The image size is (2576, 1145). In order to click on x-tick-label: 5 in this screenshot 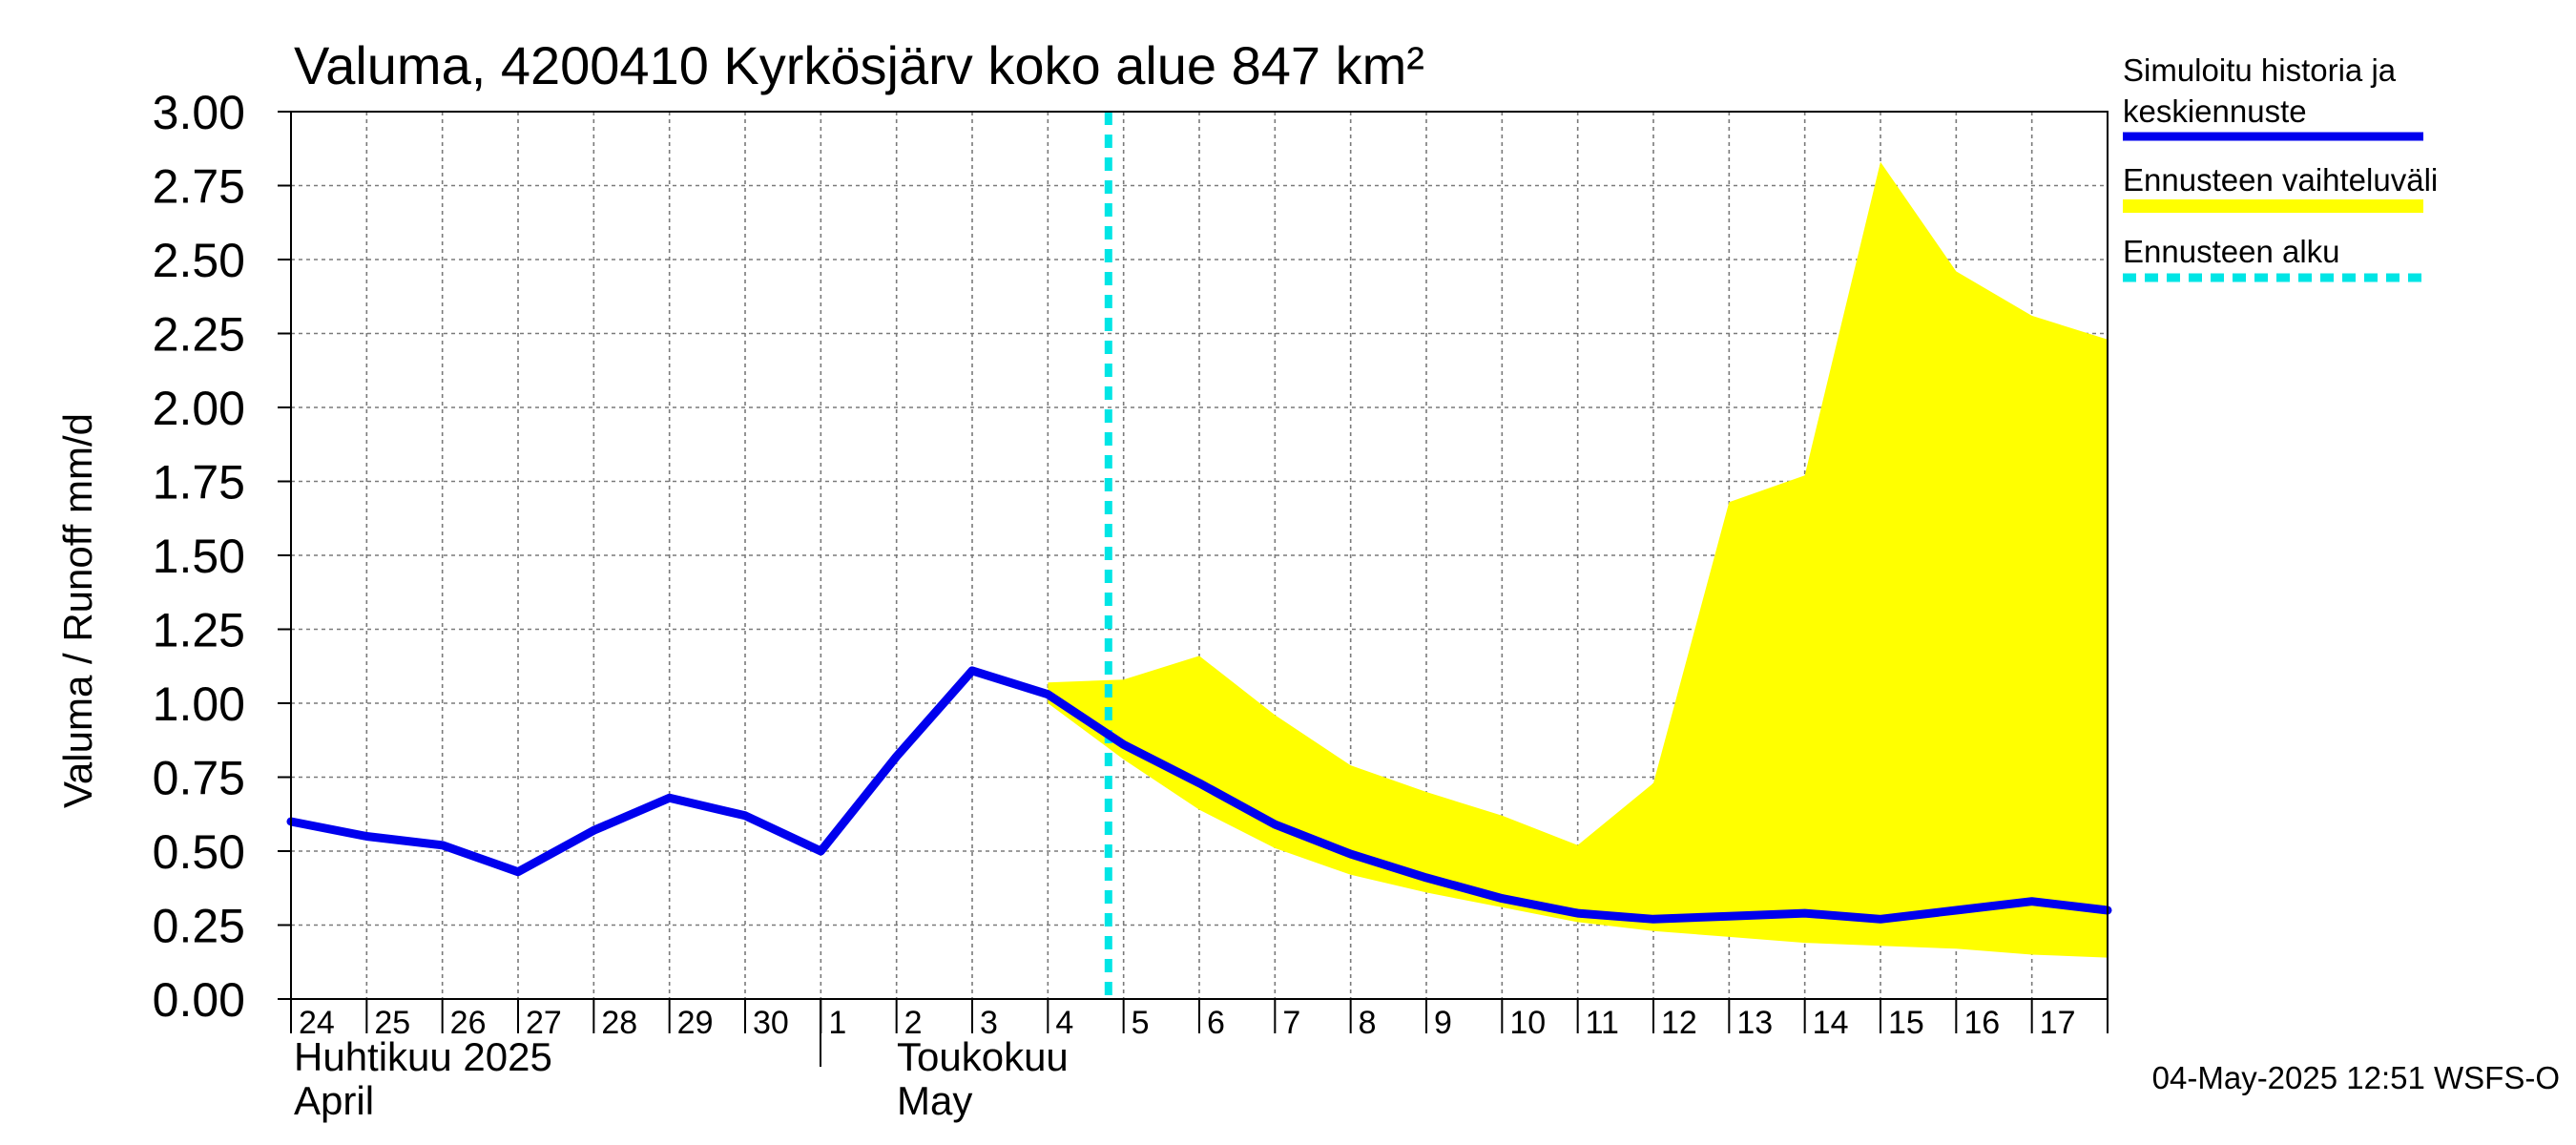, I will do `click(1141, 1023)`.